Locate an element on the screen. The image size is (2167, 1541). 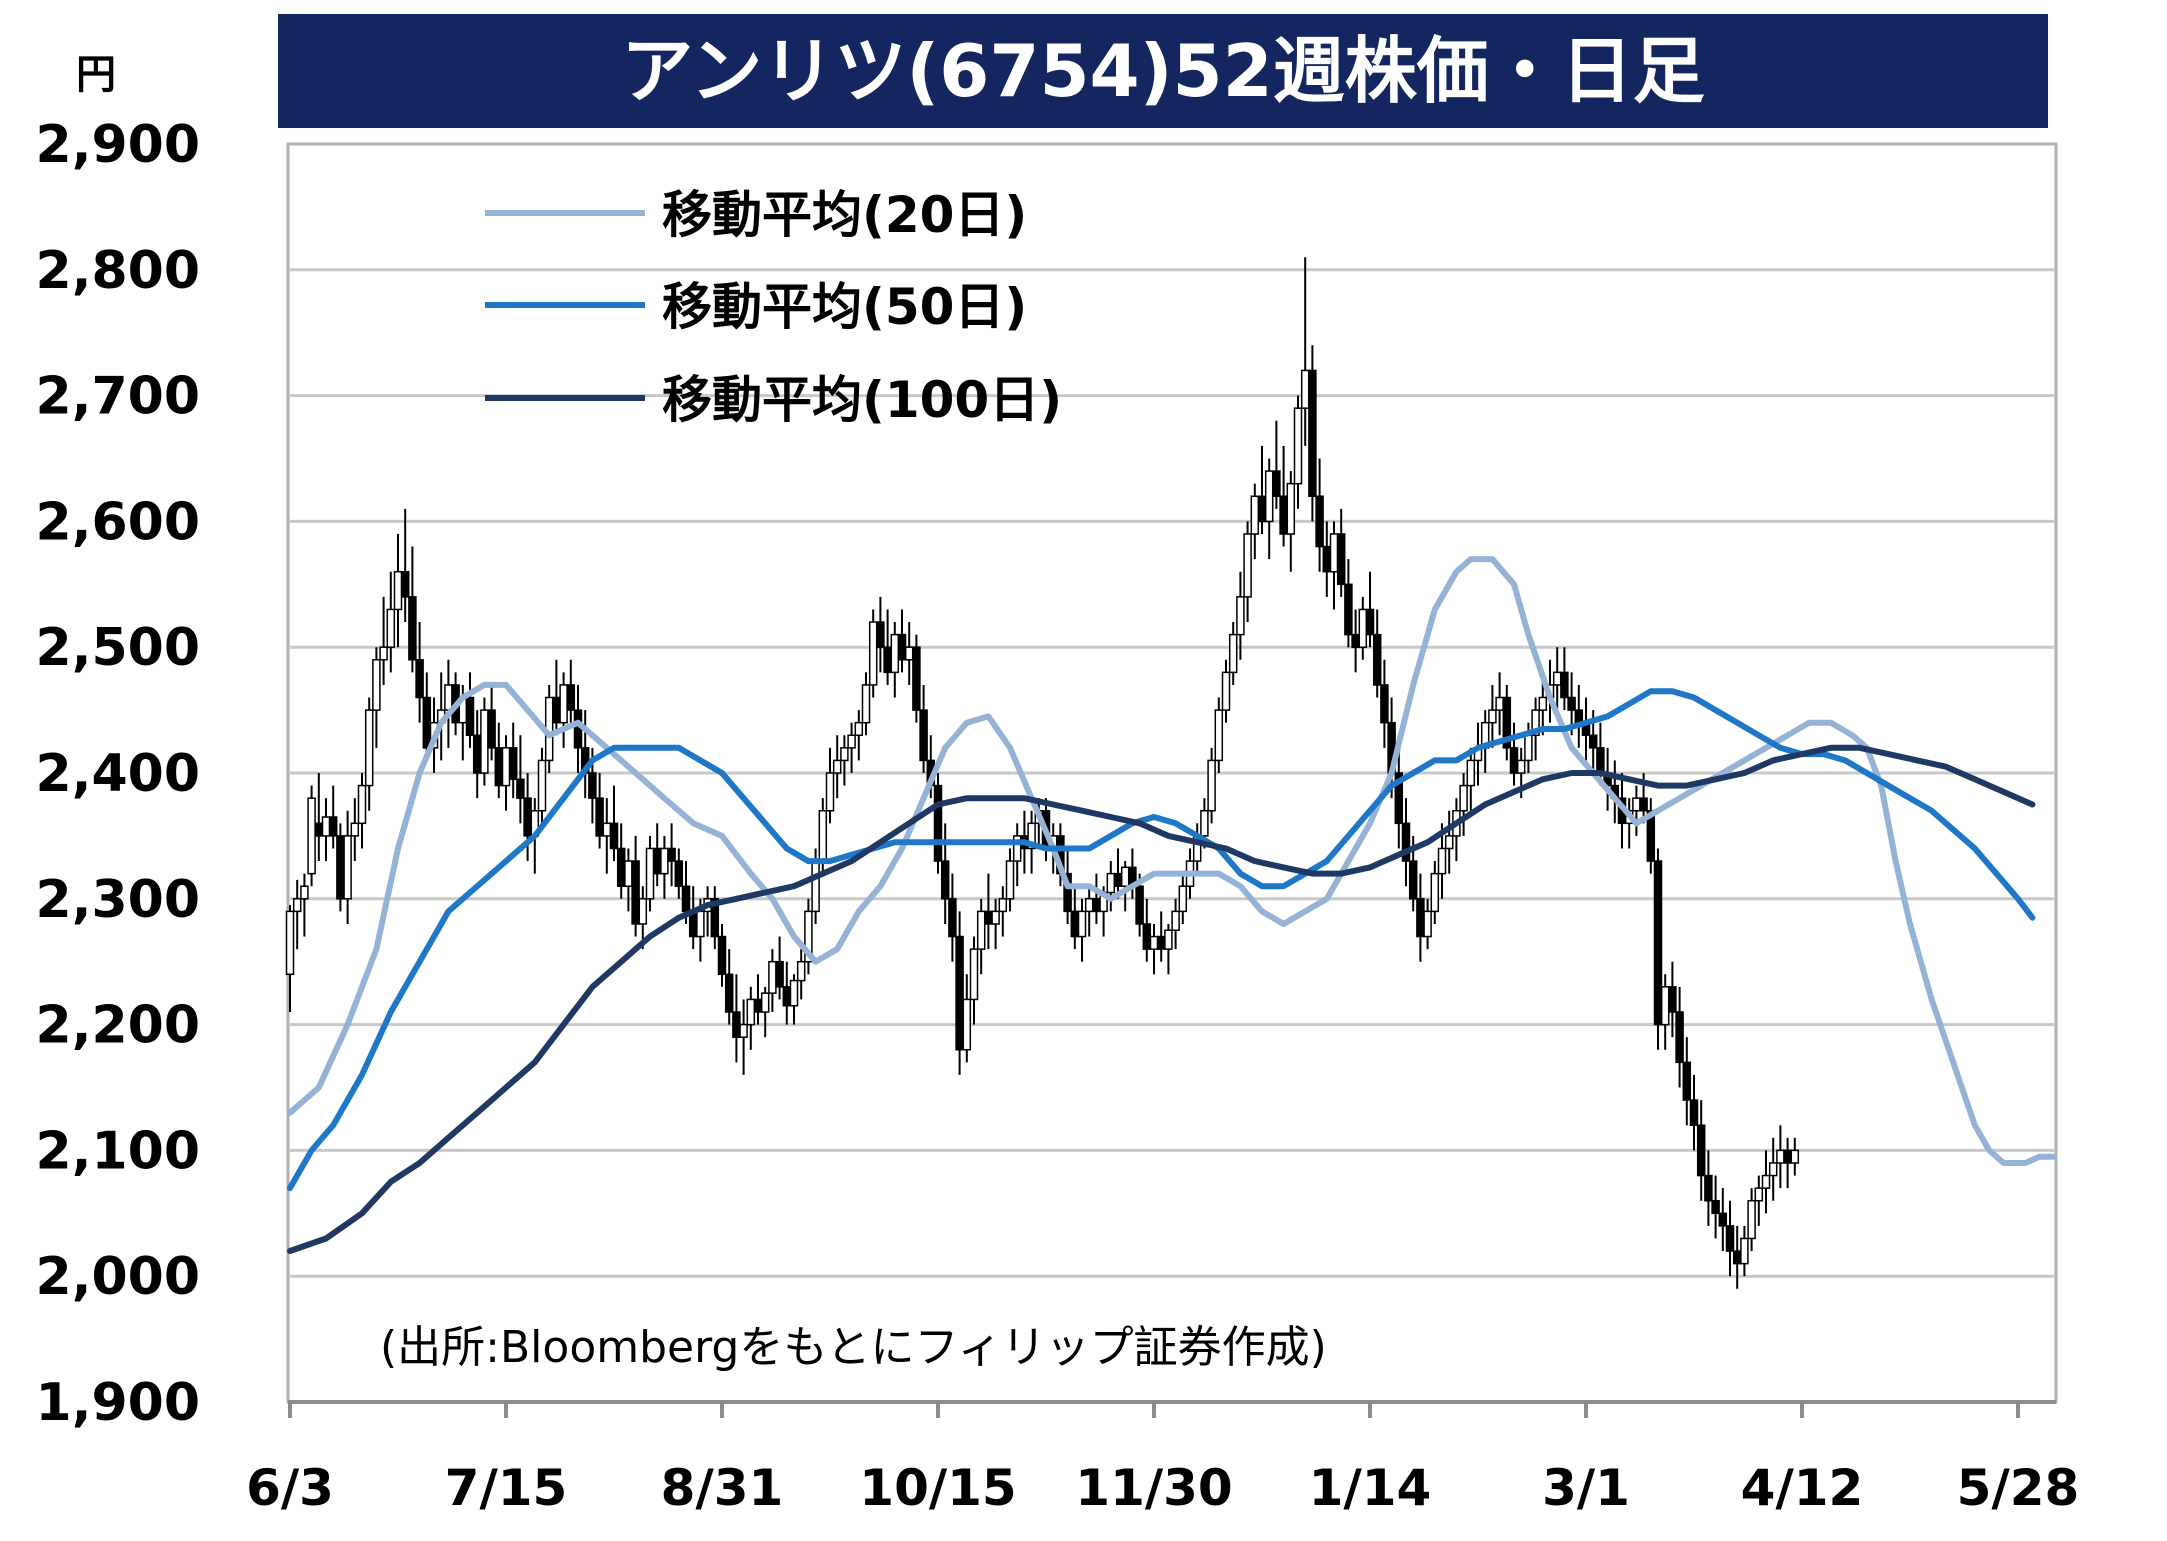
x-tick-label: 1/14 is located at coordinates (1370, 1488).